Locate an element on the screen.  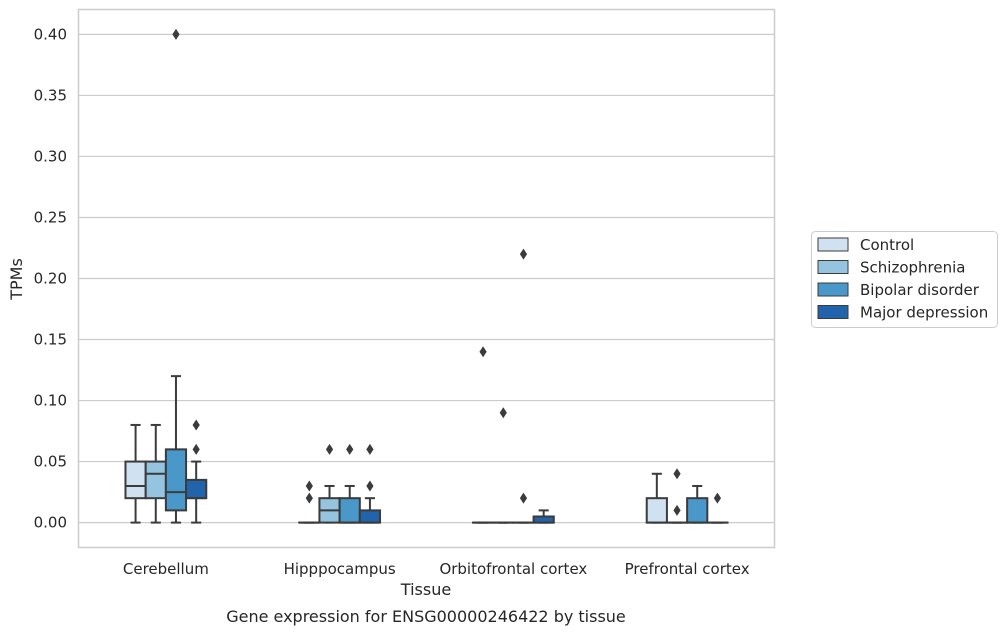
x-tick-label: Prefrontal cortex is located at coordinates (687, 569).